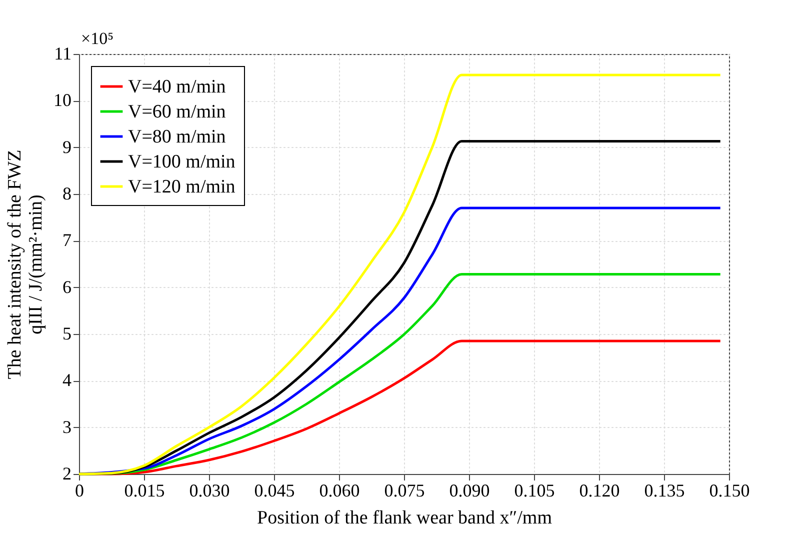 The height and width of the screenshot is (537, 786). Describe the element at coordinates (67, 426) in the screenshot. I see `y-tick-label: 3` at that location.